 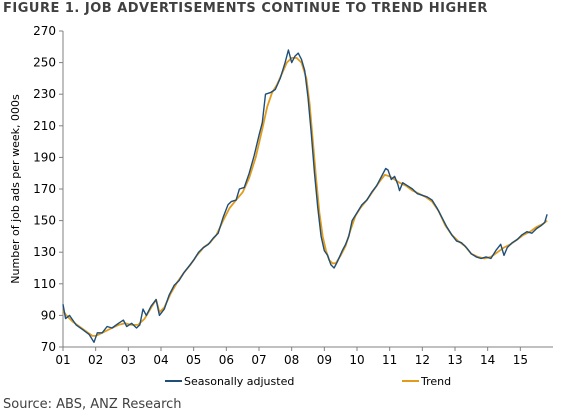 I want to click on x-tick-label: 01, so click(x=62, y=360).